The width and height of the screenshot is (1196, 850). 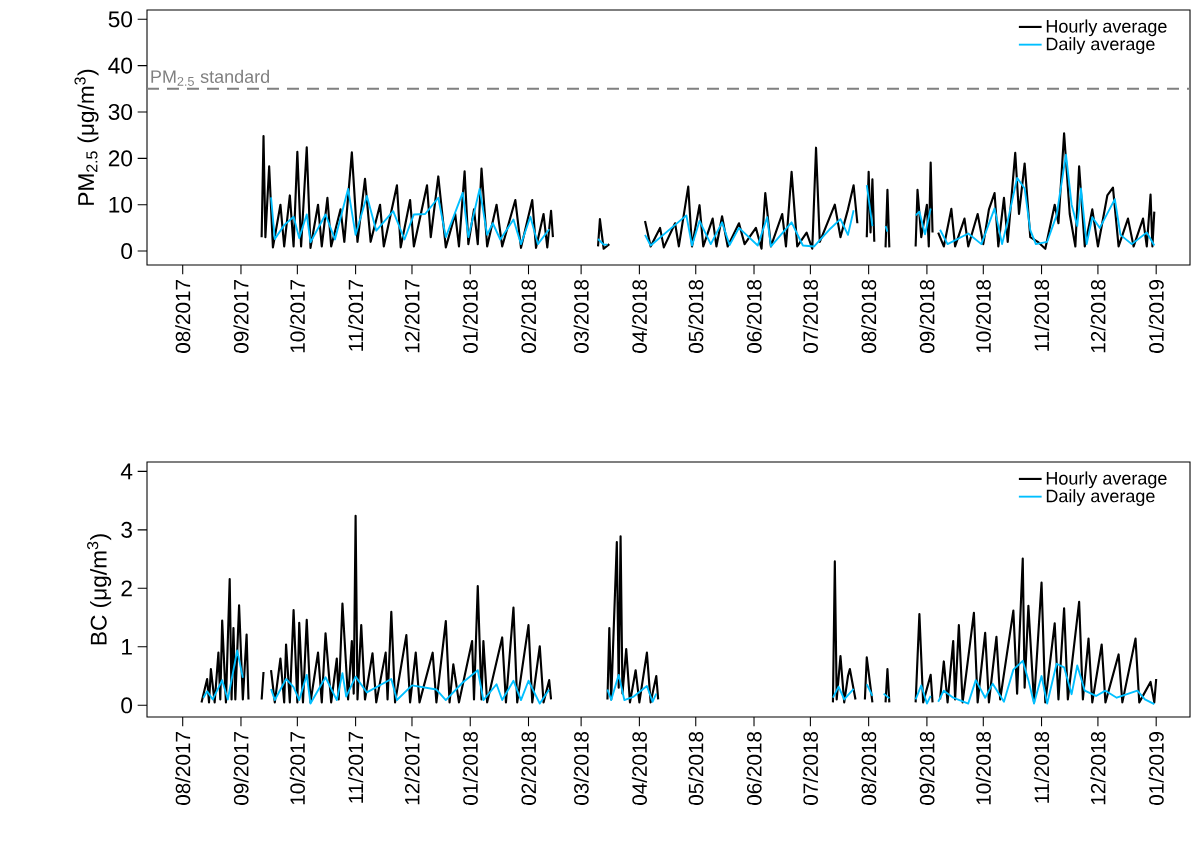 What do you see at coordinates (86, 137) in the screenshot?
I see `y-axis-title: PM$_{2.5}$ (μg/m$^{3}$)` at bounding box center [86, 137].